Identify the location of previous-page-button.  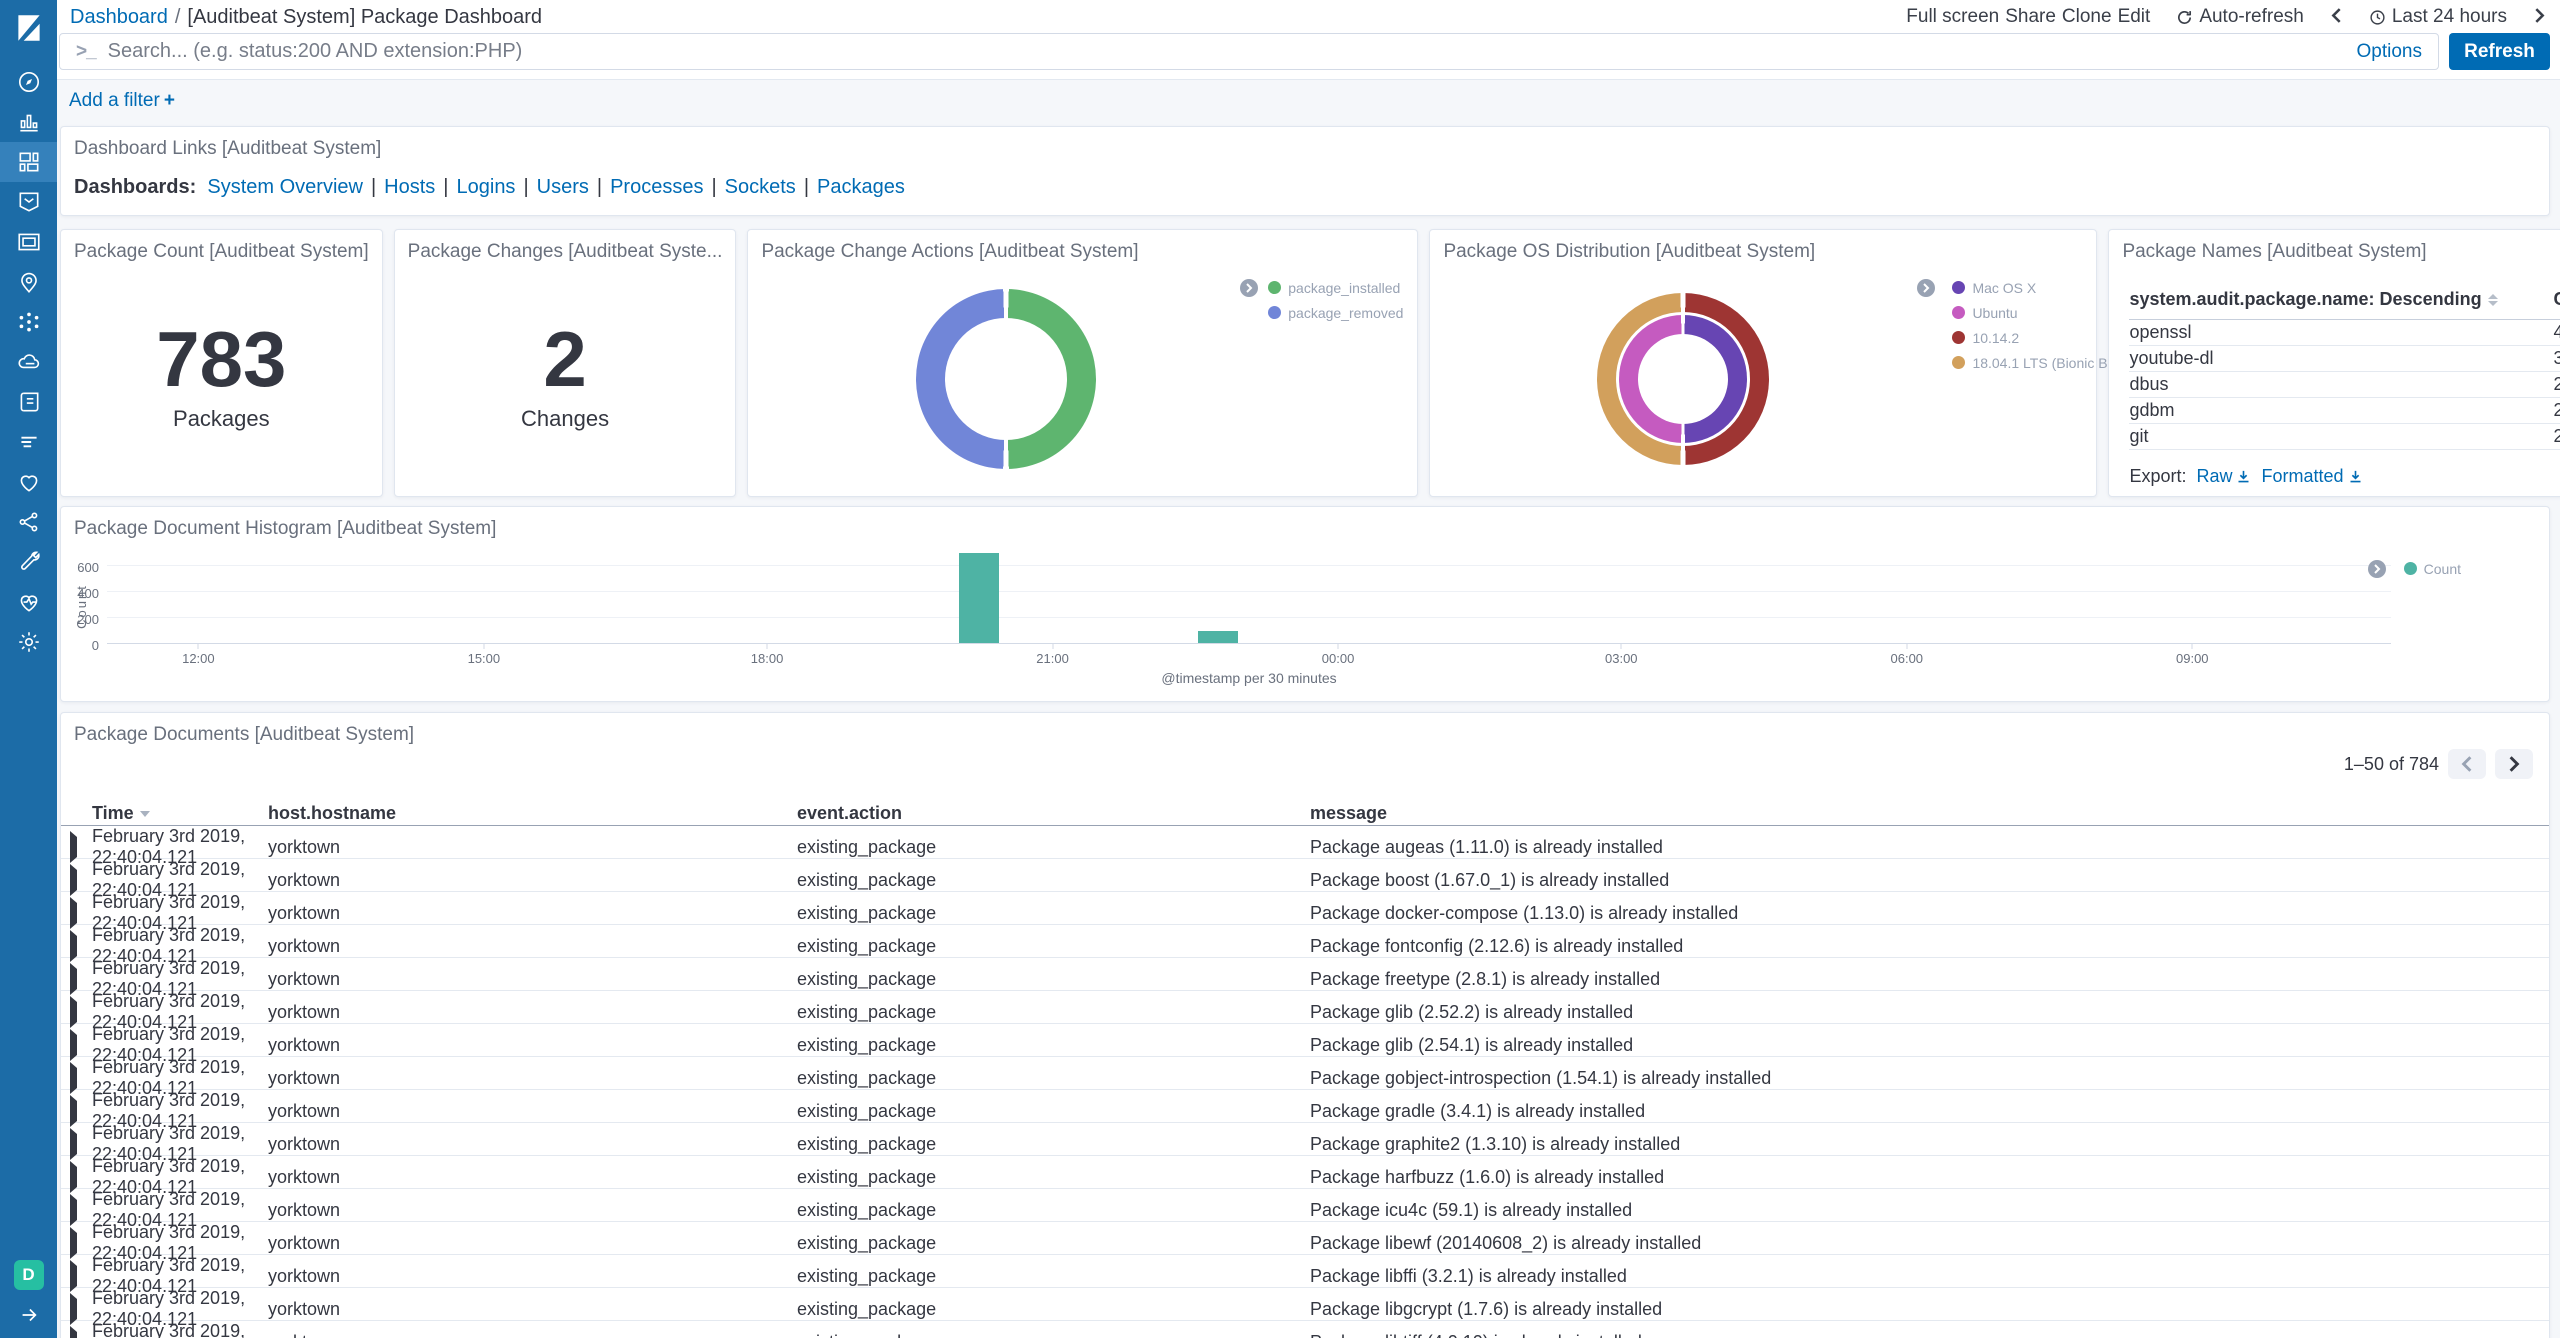
(2467, 764).